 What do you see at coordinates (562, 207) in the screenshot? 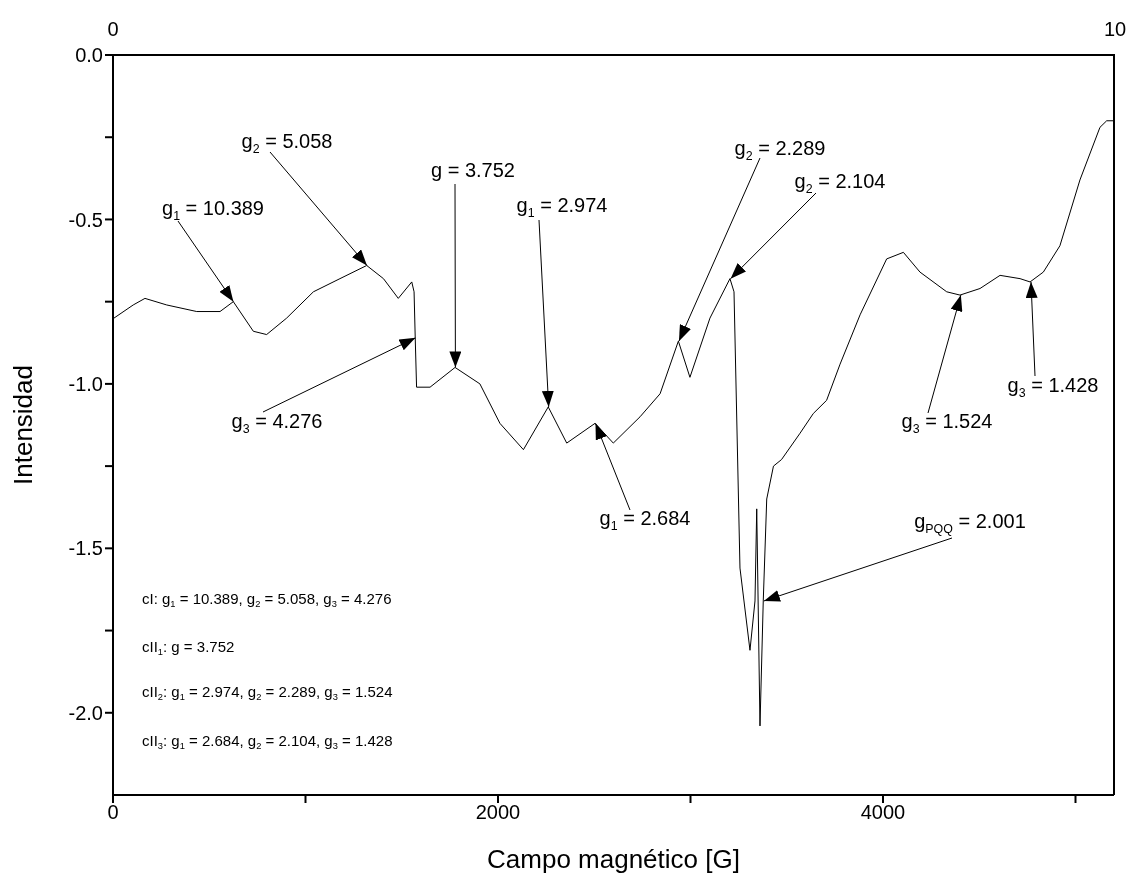
I see `annotation: g$_{1}$ = 2.974` at bounding box center [562, 207].